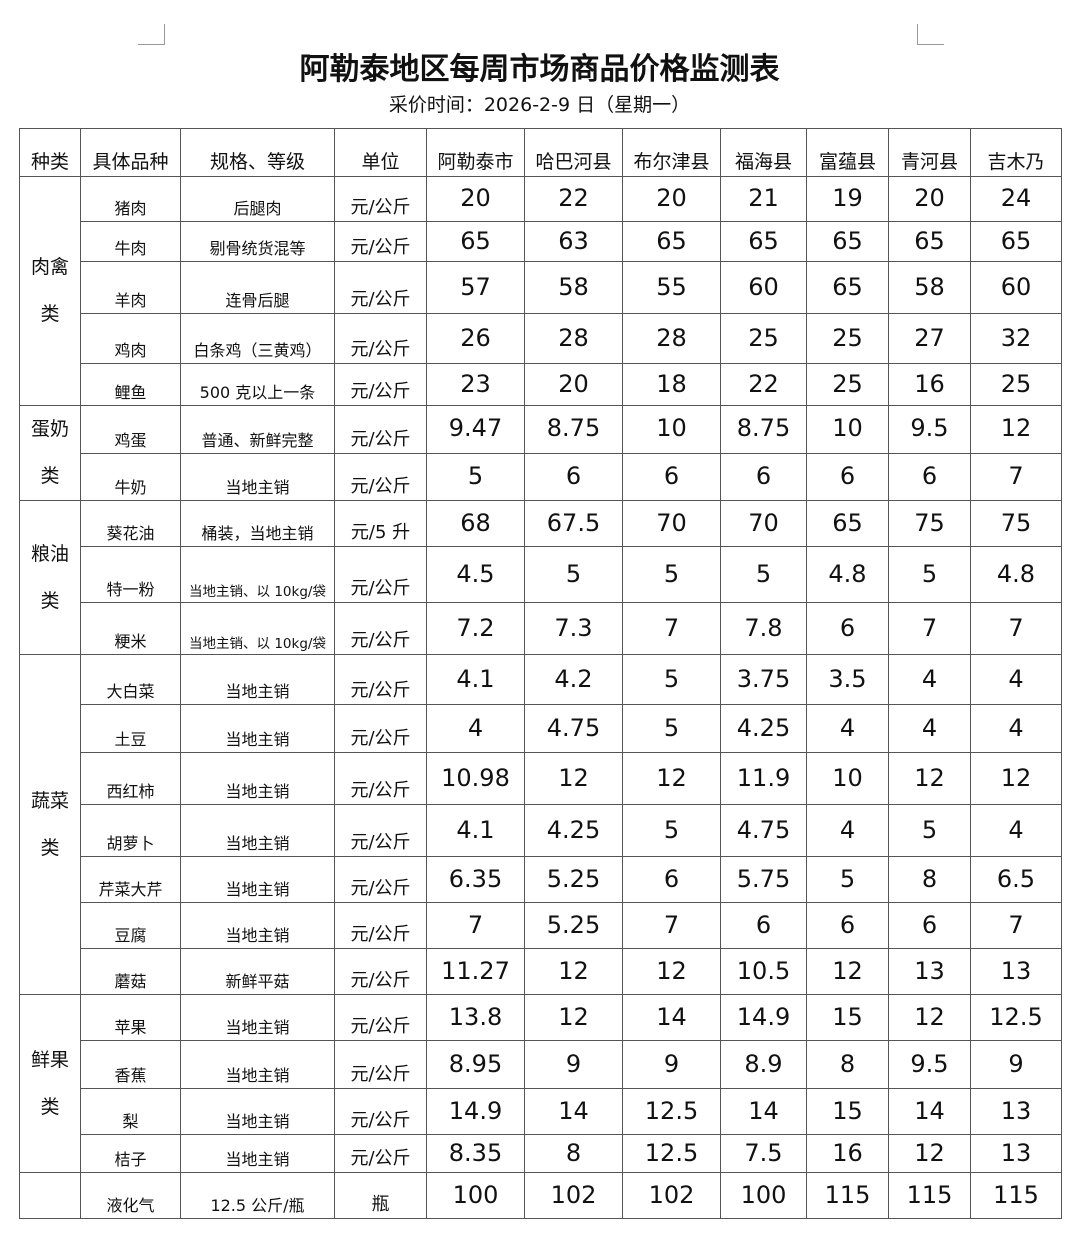 The height and width of the screenshot is (1251, 1079). I want to click on table-row: 鲤鱼 500 克以上一条 元/公斤 23 20 18 22 25 16 25, so click(541, 384).